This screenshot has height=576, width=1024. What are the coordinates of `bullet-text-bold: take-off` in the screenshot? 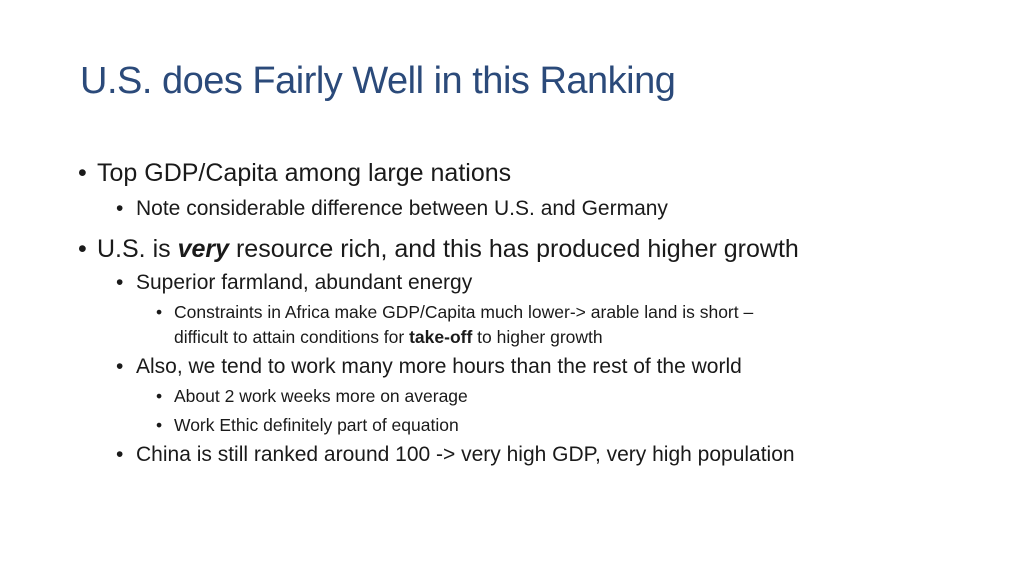 It's located at (441, 337).